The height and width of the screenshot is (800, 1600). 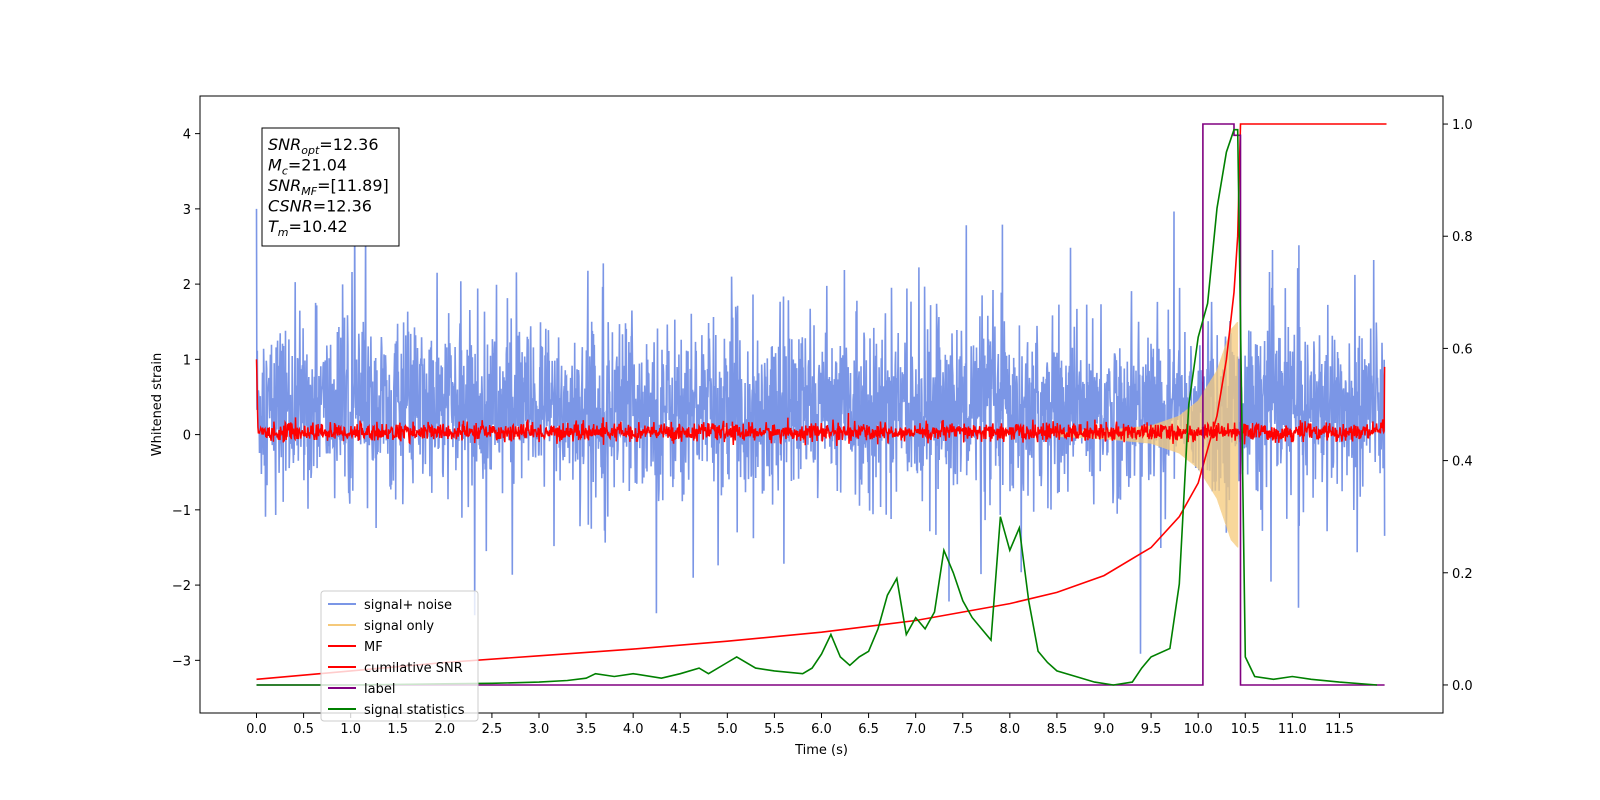 I want to click on stat-symbol: CSNR, so click(x=290, y=206).